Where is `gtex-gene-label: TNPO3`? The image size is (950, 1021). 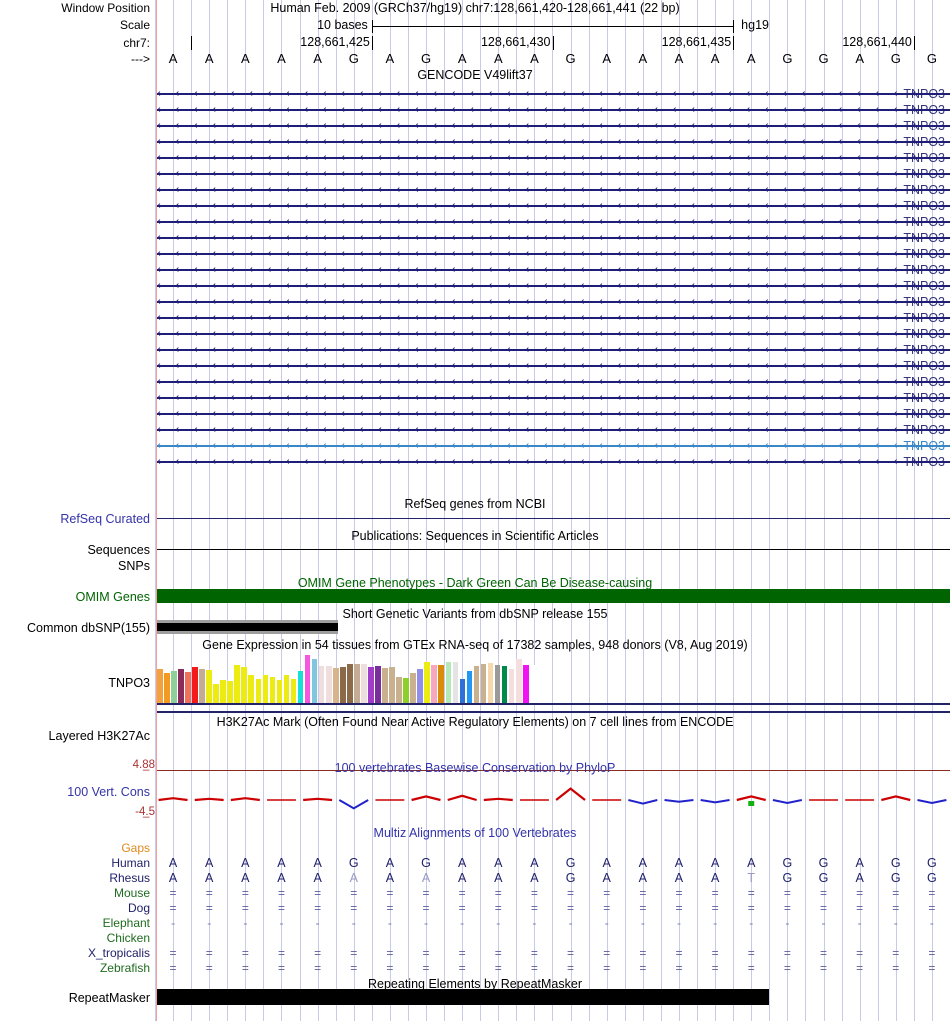 gtex-gene-label: TNPO3 is located at coordinates (129, 683).